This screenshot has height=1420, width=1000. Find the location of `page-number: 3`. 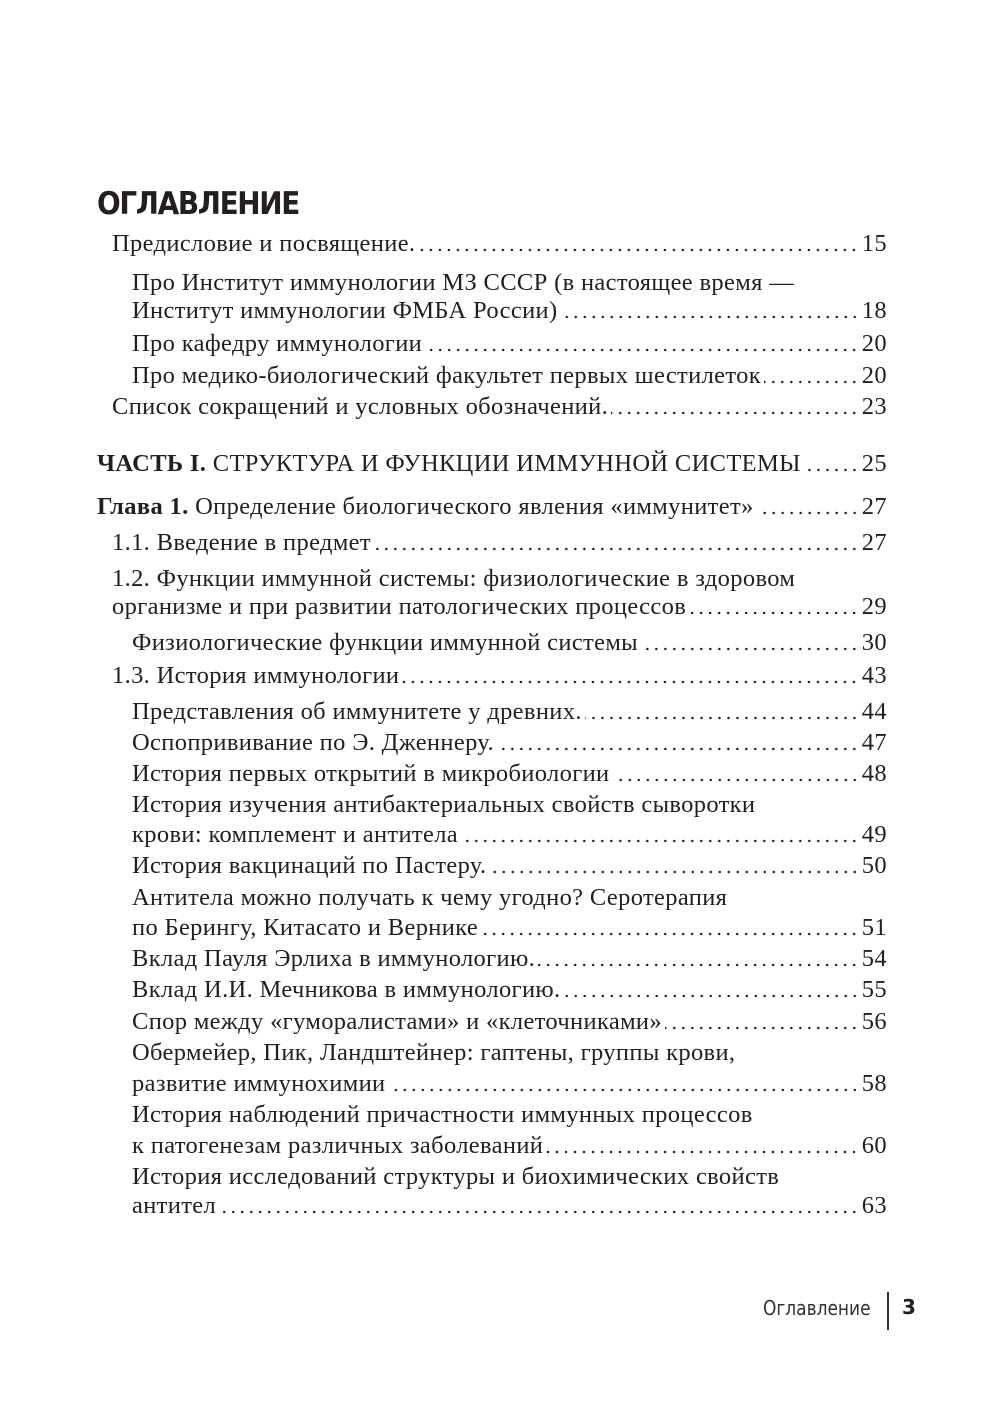

page-number: 3 is located at coordinates (909, 1307).